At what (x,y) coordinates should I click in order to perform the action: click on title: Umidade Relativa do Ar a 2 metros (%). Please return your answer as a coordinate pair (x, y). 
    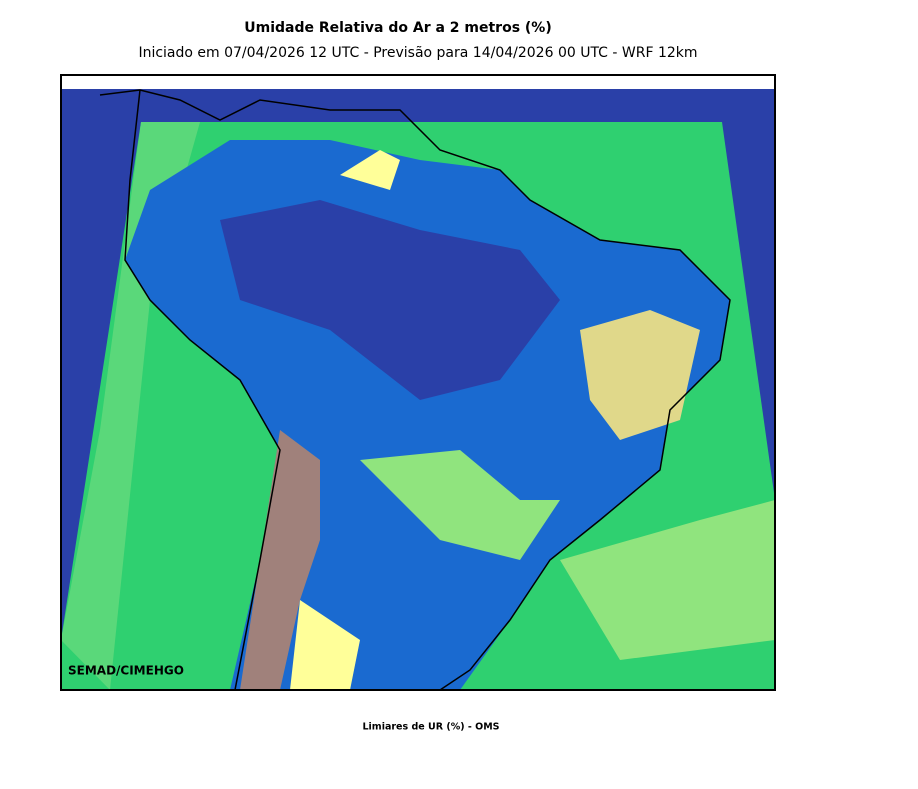
    Looking at the image, I should click on (397, 28).